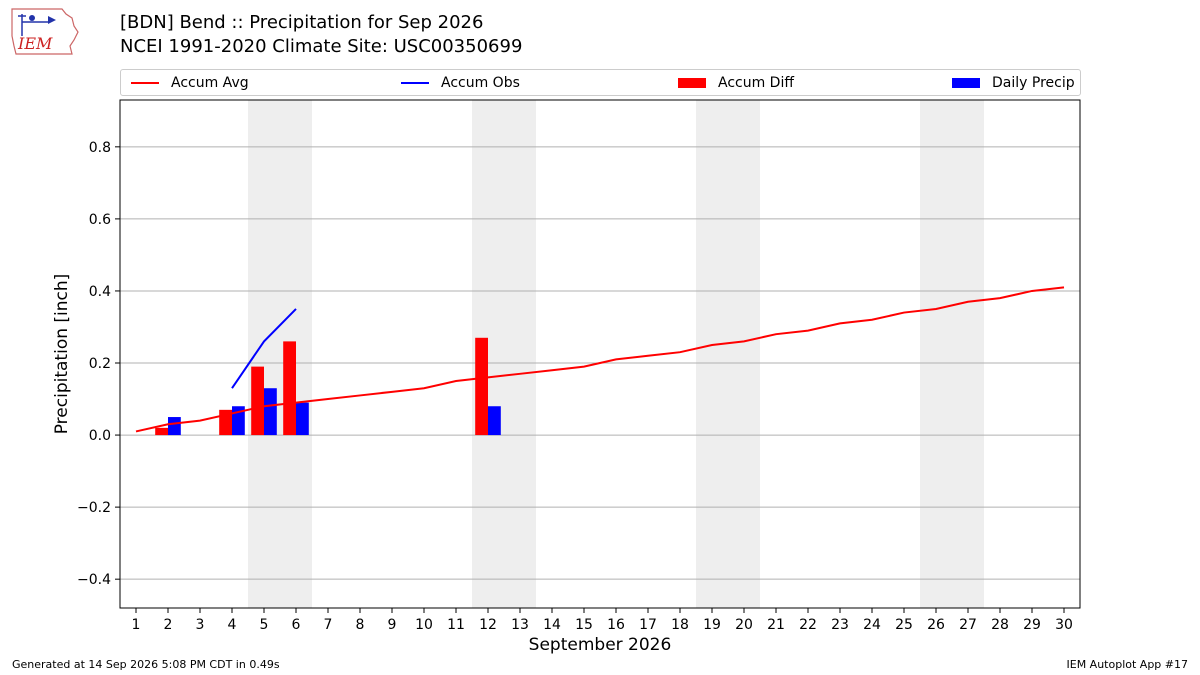 The image size is (1200, 675). What do you see at coordinates (520, 625) in the screenshot?
I see `x-tick-label-12: 13` at bounding box center [520, 625].